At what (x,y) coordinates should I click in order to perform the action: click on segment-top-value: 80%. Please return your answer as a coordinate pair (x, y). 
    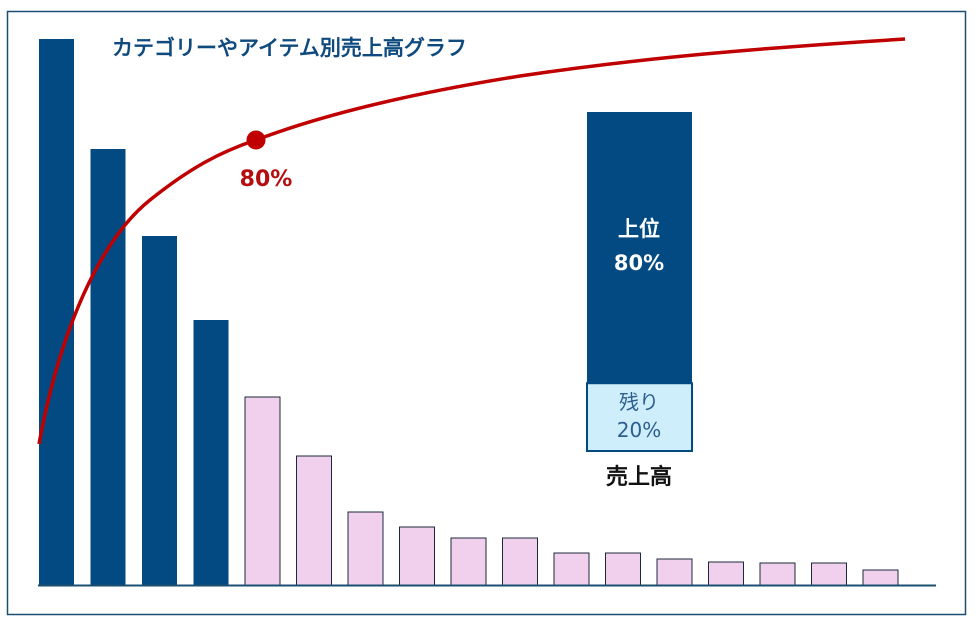
    Looking at the image, I should click on (639, 263).